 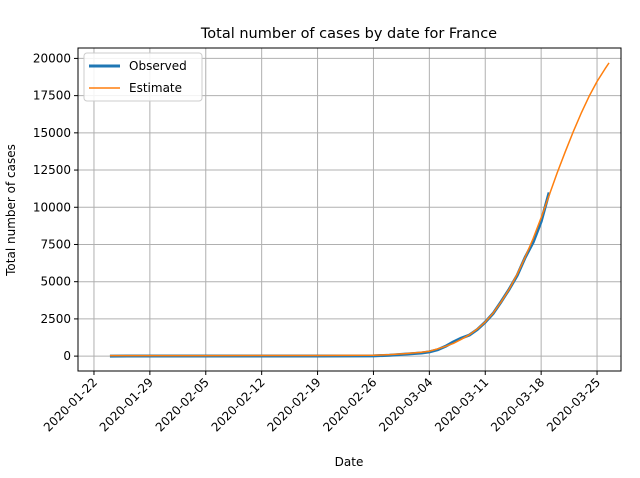 What do you see at coordinates (349, 462) in the screenshot?
I see `x-axis-title: Date` at bounding box center [349, 462].